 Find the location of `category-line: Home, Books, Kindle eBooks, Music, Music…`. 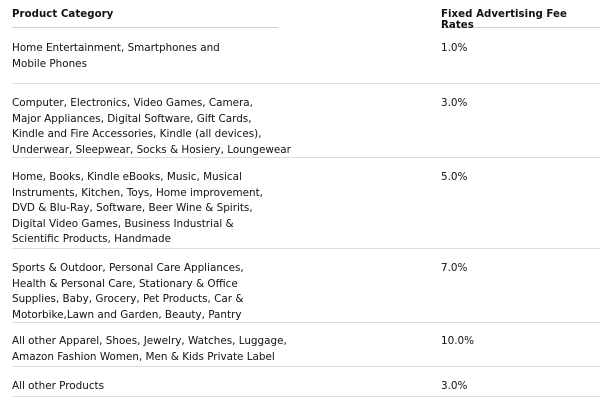

category-line: Home, Books, Kindle eBooks, Music, Music… is located at coordinates (127, 177).